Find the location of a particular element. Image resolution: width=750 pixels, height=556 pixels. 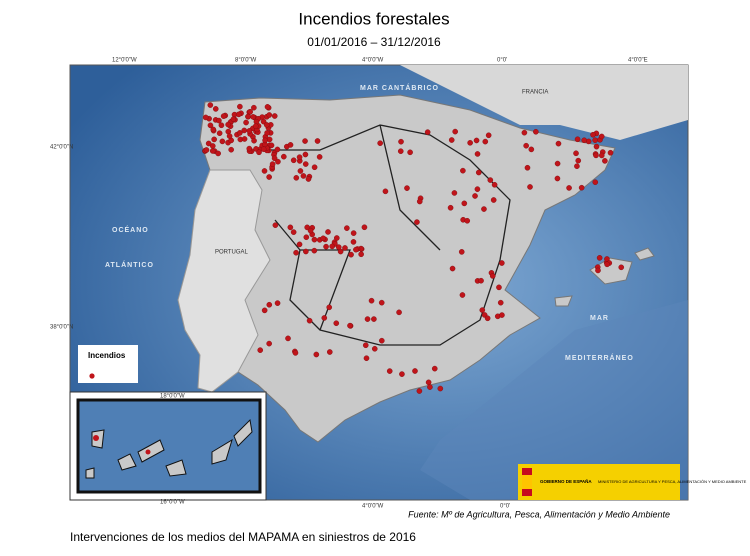

inset-map is located at coordinates (169, 446).